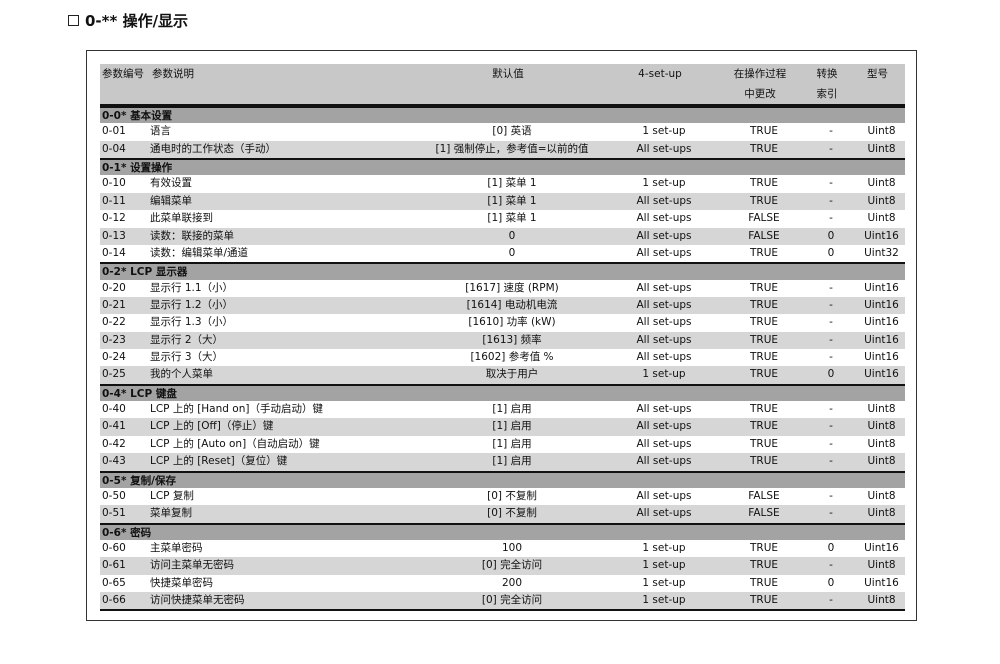  What do you see at coordinates (502, 566) in the screenshot?
I see `table-row: 0-61 访问主菜单无密码 [0] 完全访问 1 set-up TRUE - Uint8` at bounding box center [502, 566].